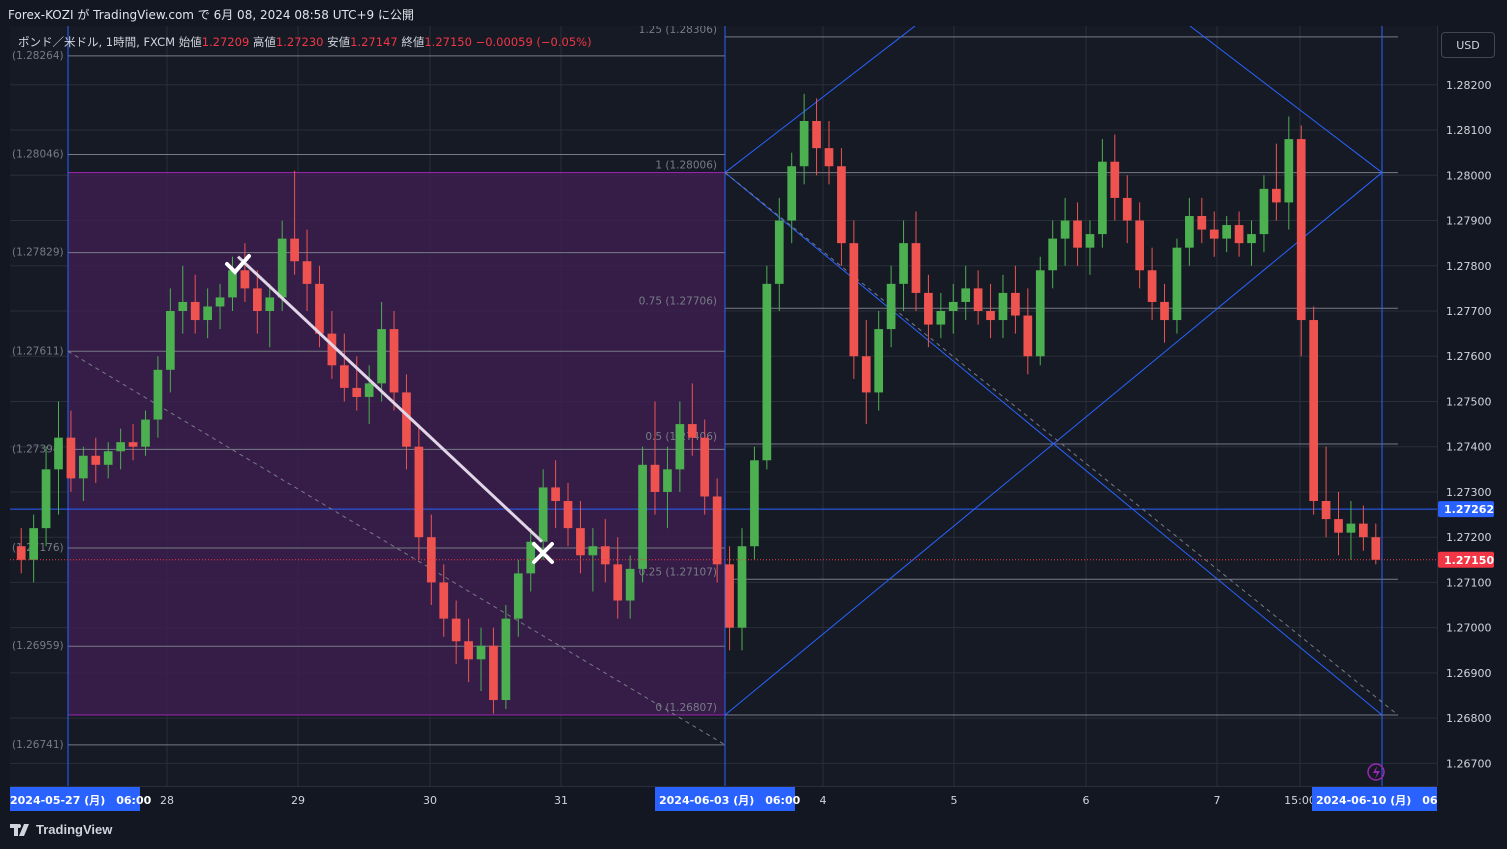 Image resolution: width=1507 pixels, height=849 pixels. What do you see at coordinates (1469, 673) in the screenshot?
I see `price-tick-label: 1.26900` at bounding box center [1469, 673].